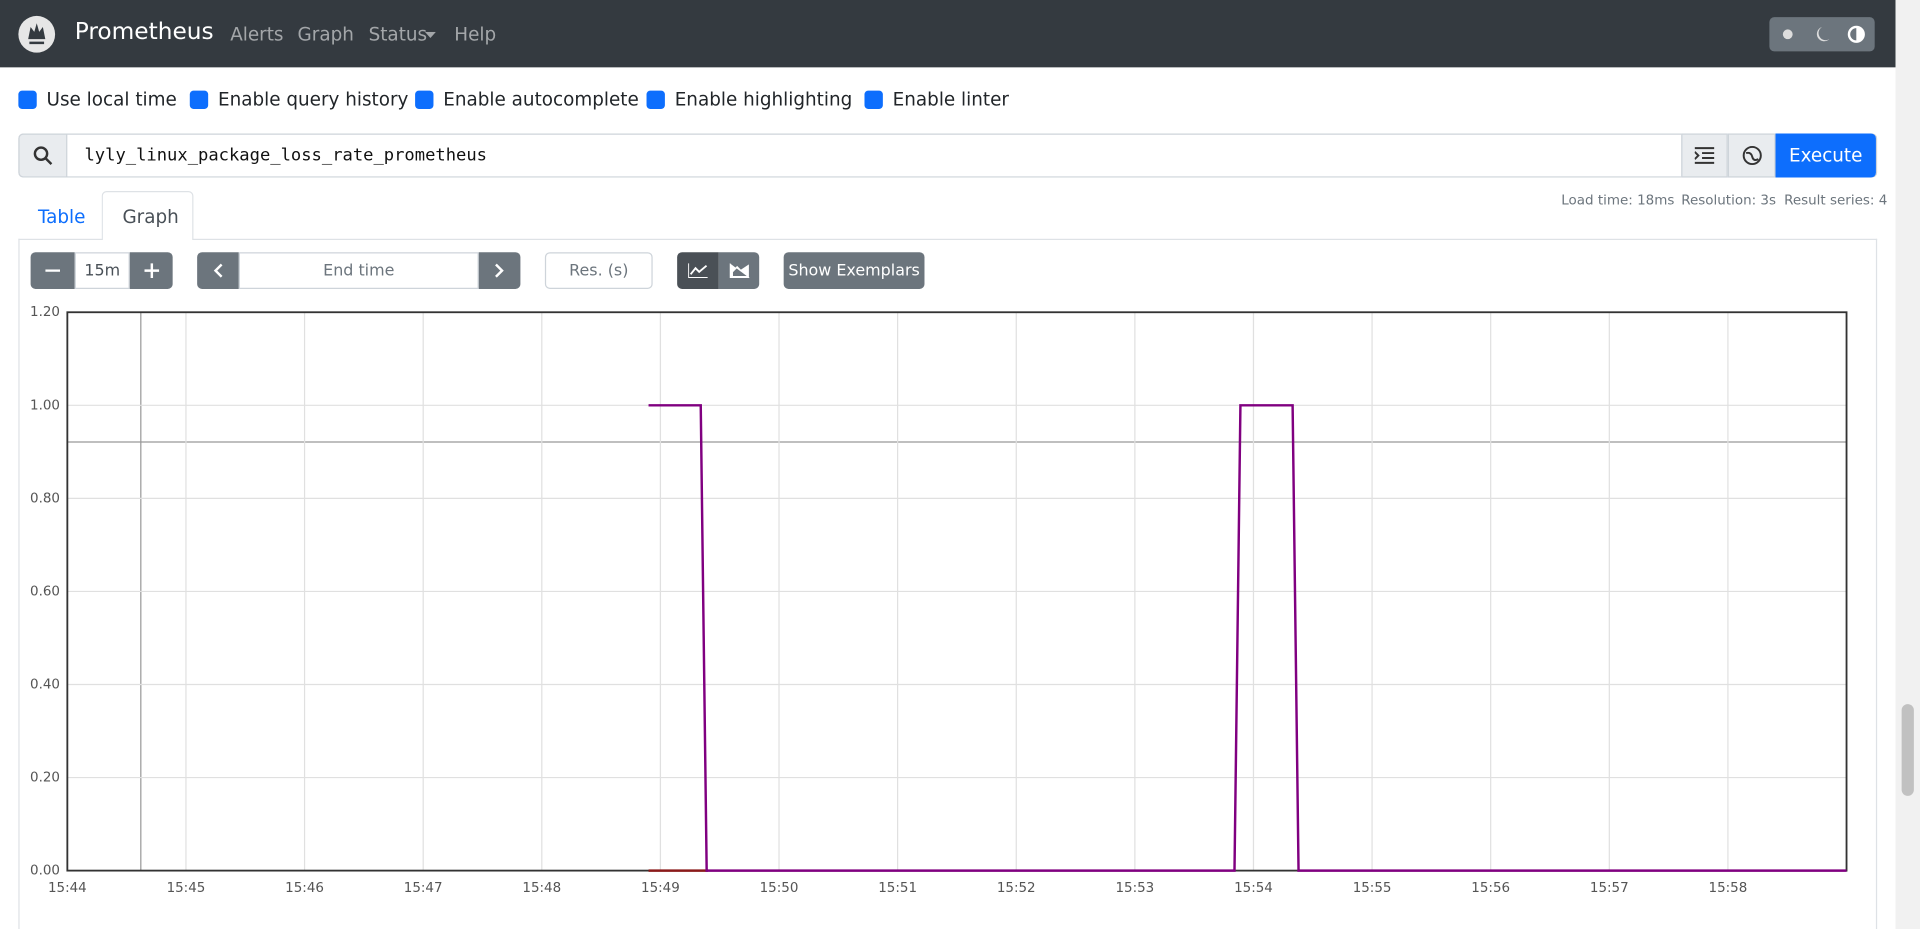 Image resolution: width=1920 pixels, height=929 pixels. What do you see at coordinates (37, 34) in the screenshot?
I see `logo` at bounding box center [37, 34].